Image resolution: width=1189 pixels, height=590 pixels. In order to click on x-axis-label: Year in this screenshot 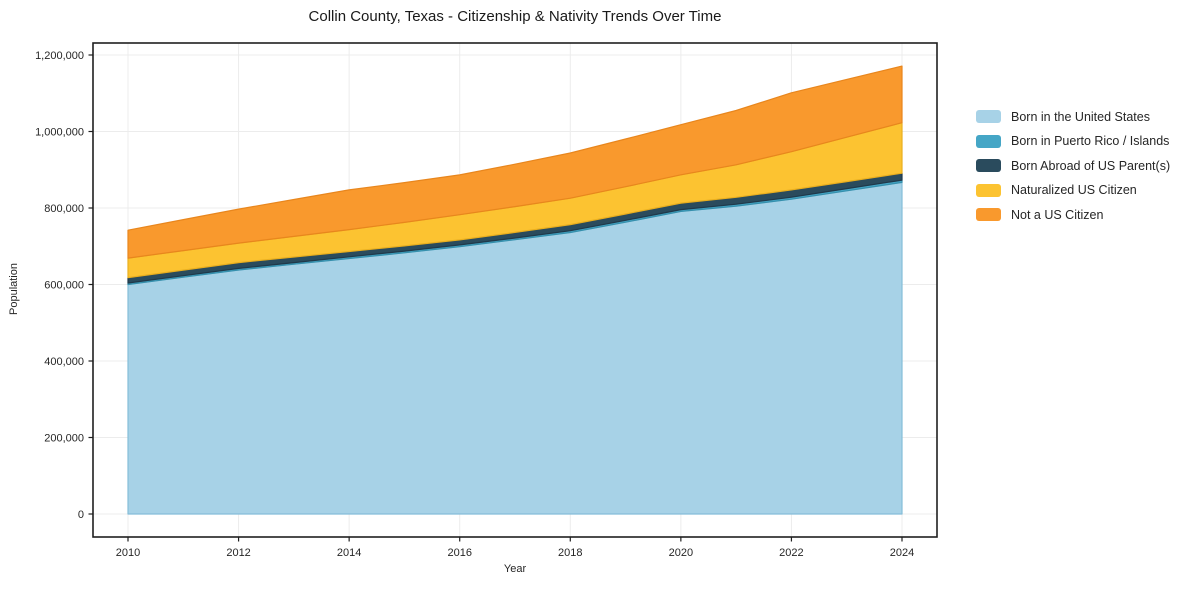, I will do `click(515, 569)`.